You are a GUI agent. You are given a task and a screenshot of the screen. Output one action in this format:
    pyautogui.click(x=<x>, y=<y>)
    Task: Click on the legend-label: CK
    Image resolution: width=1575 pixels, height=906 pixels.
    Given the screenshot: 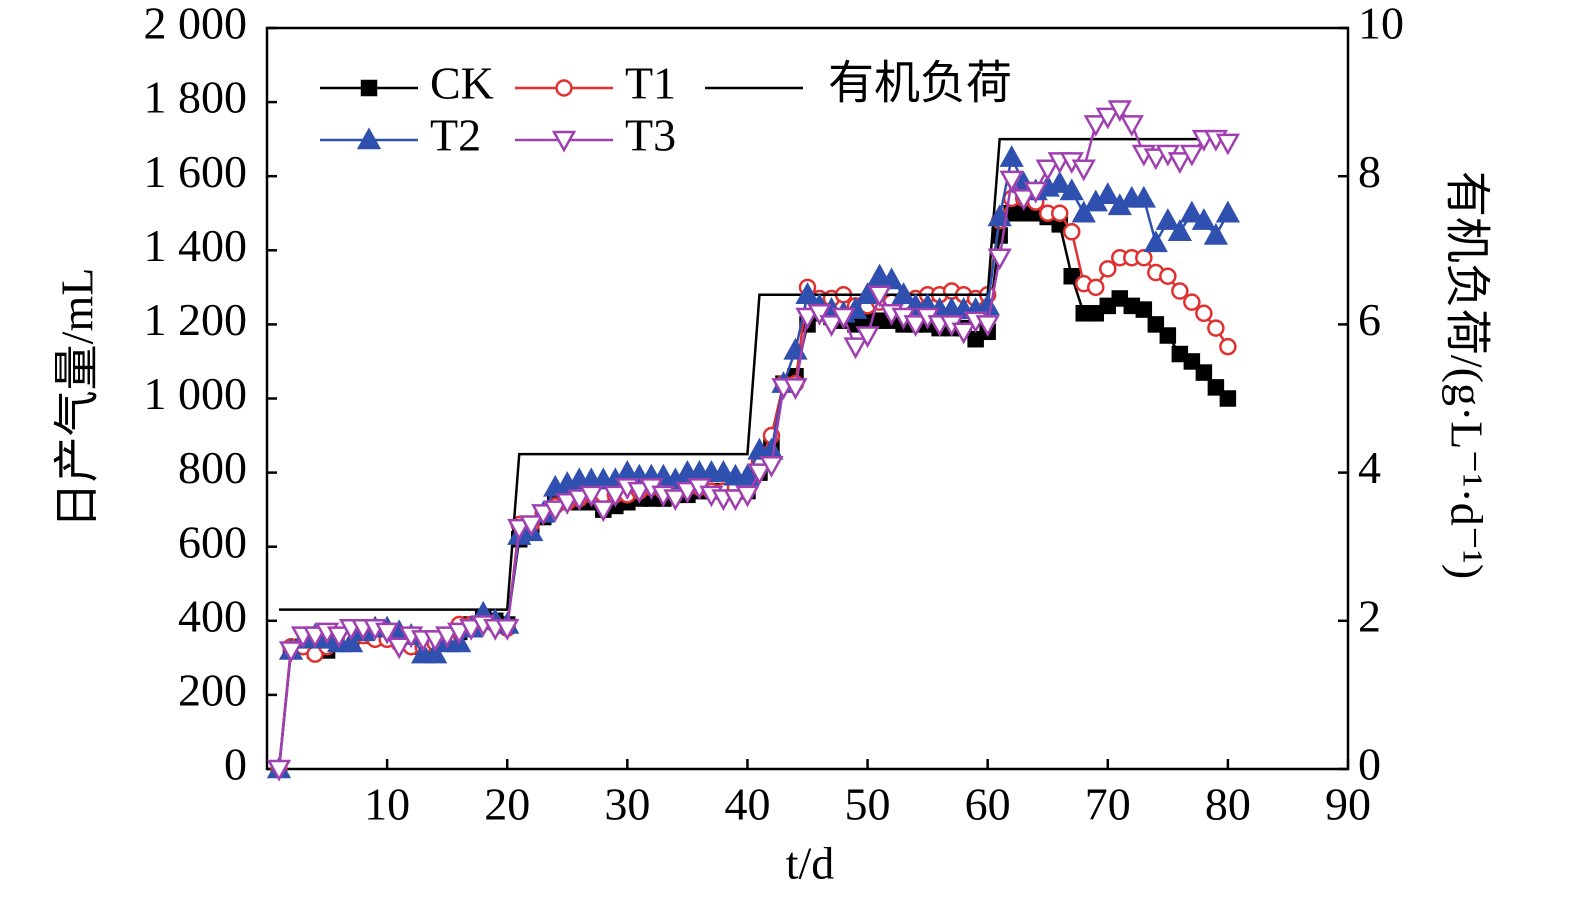 What is the action you would take?
    pyautogui.click(x=462, y=83)
    